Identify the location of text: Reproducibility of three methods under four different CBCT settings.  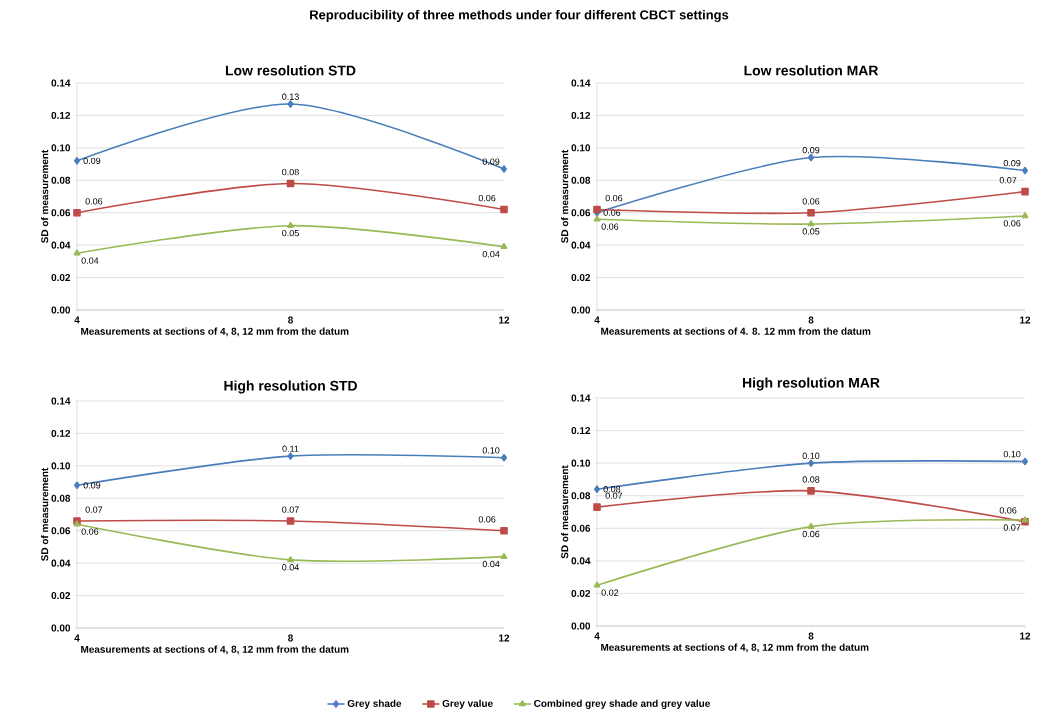
(519, 16).